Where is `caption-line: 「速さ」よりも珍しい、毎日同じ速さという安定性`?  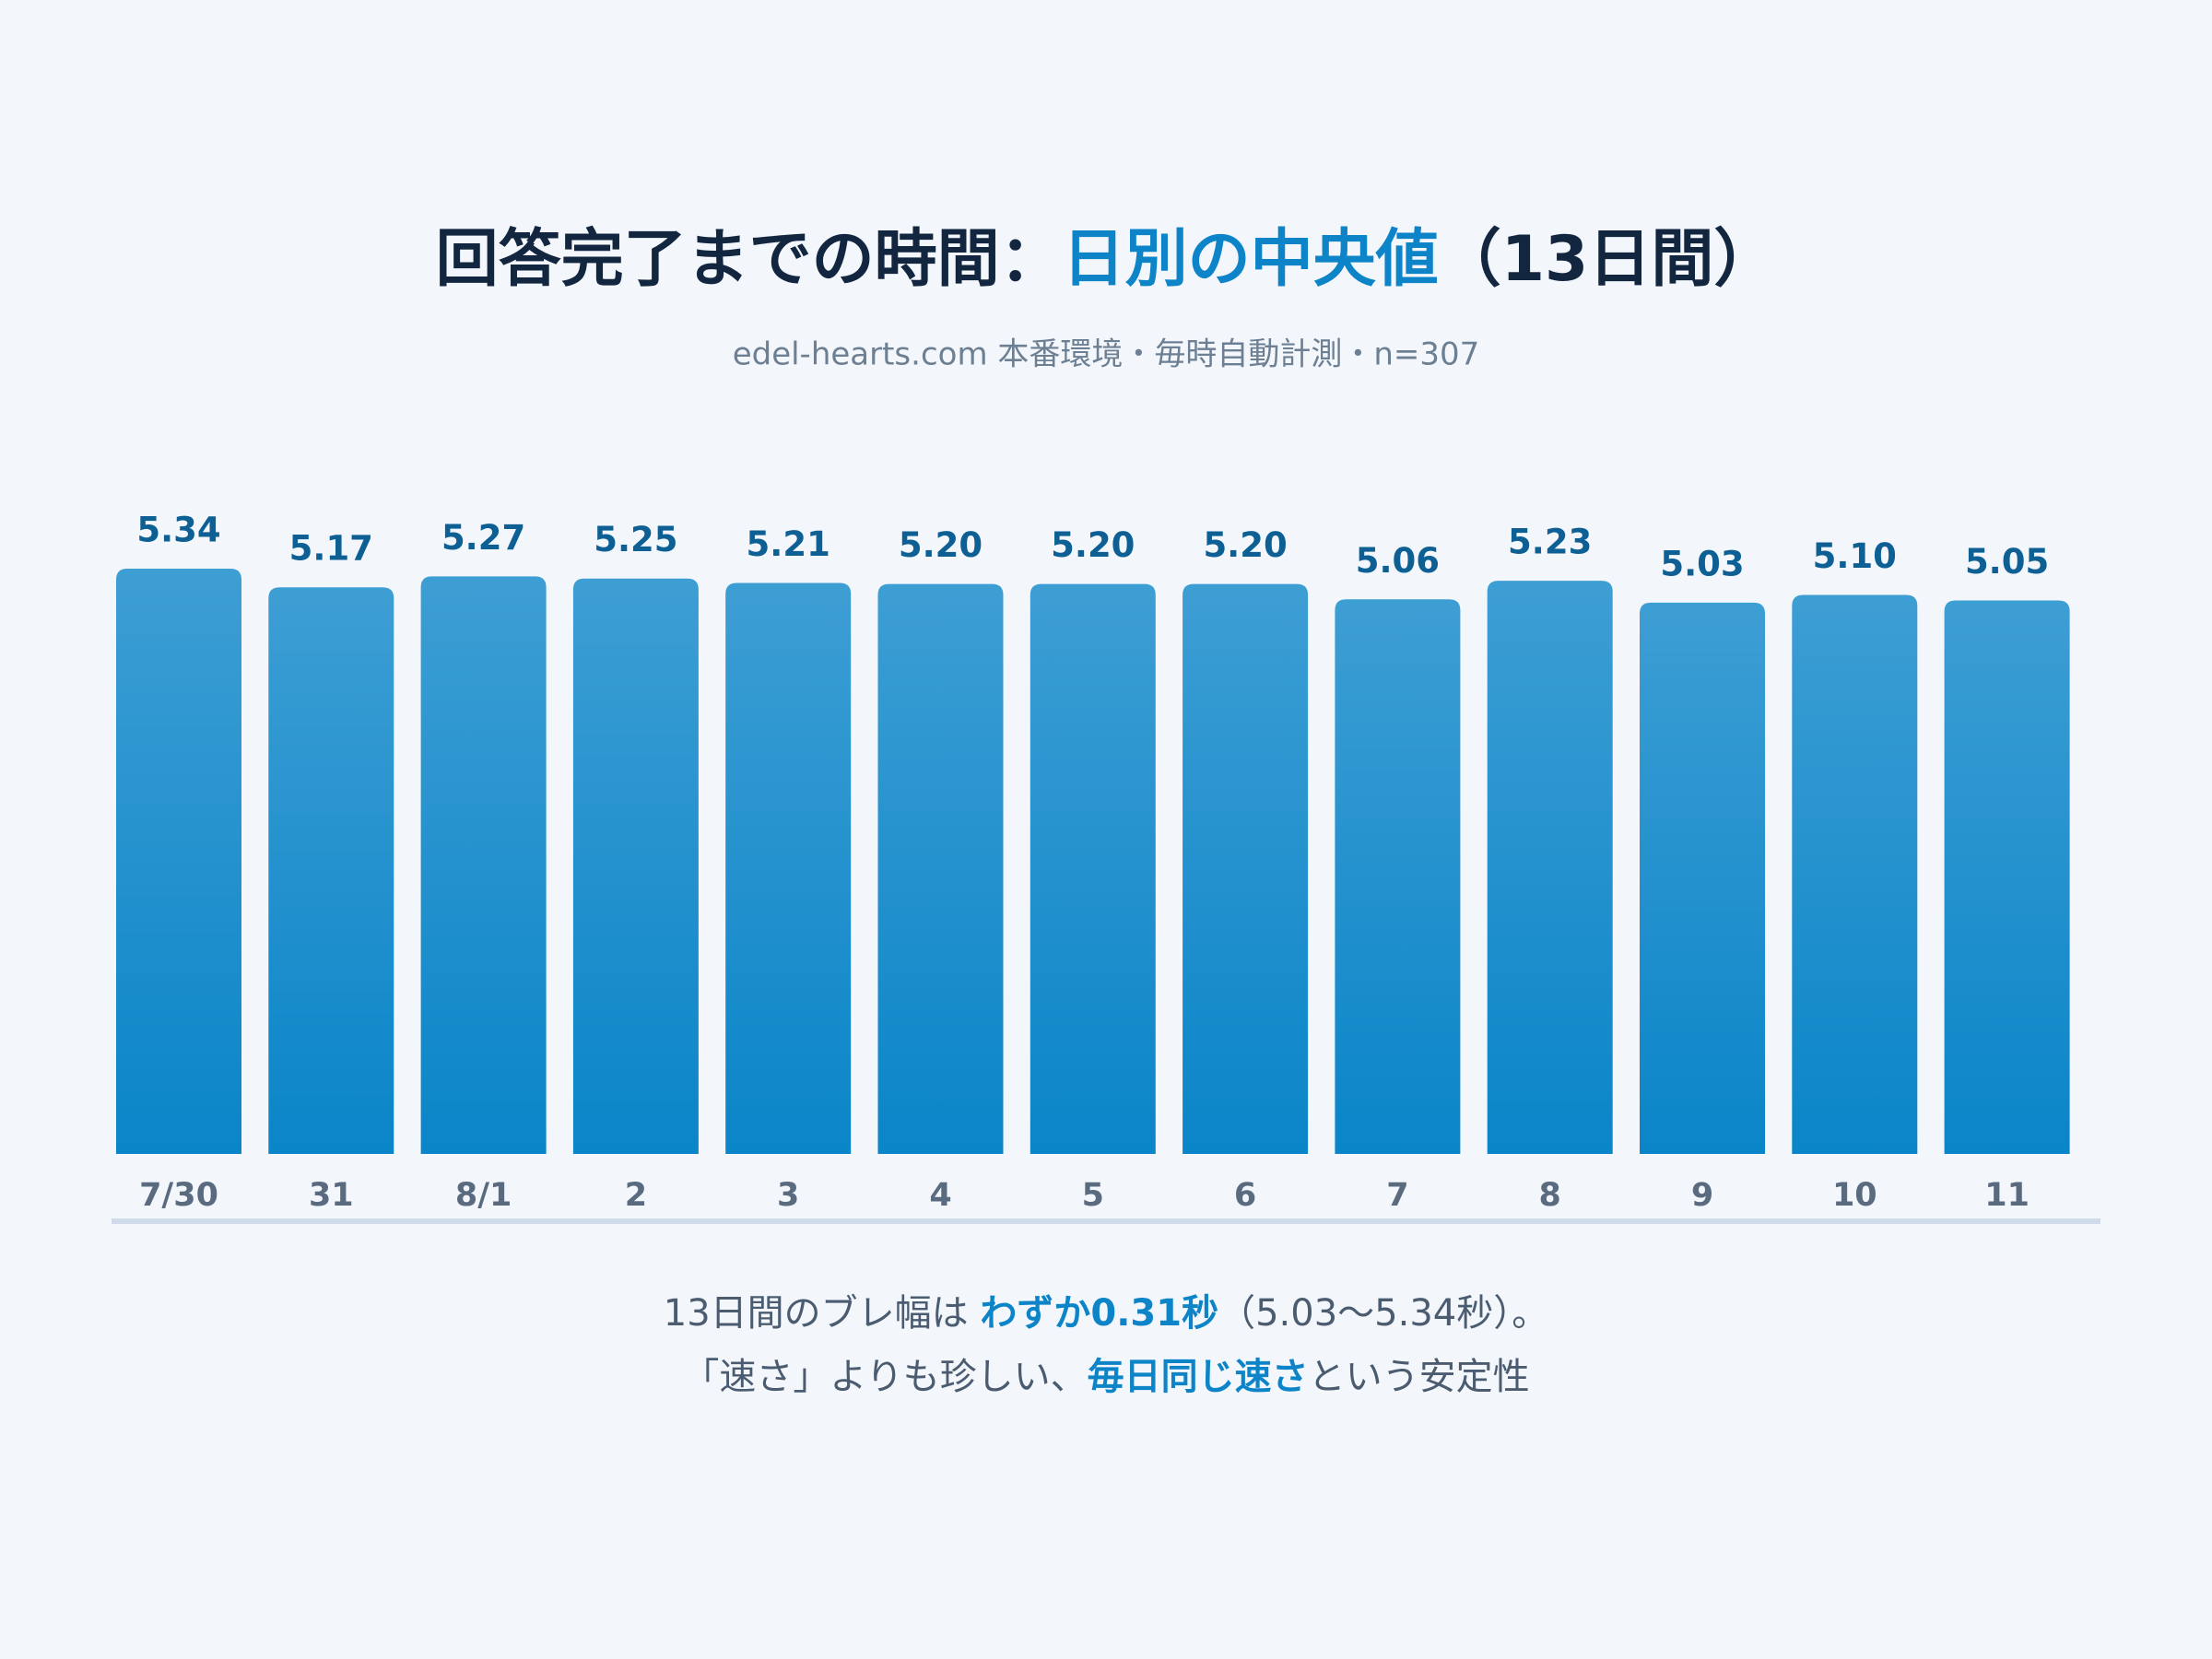 caption-line: 「速さ」よりも珍しい、毎日同じ速さという安定性 is located at coordinates (1105, 1377).